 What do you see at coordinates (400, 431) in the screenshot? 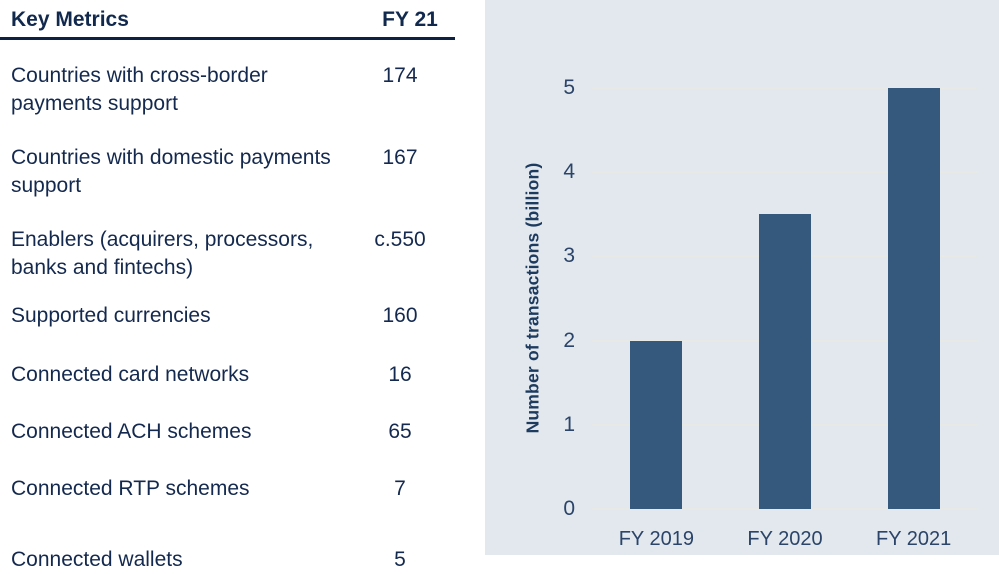
I see `metric-value: 65` at bounding box center [400, 431].